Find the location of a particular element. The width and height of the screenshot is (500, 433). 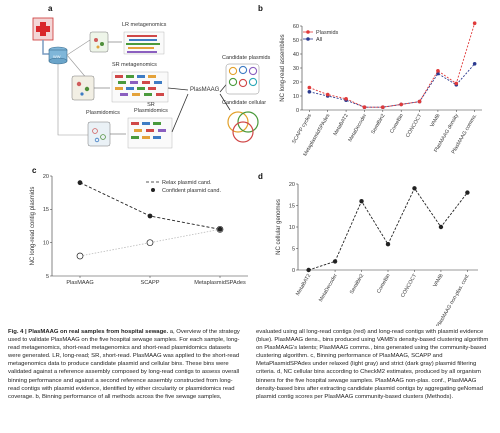

y-tick-label: 50 is located at coordinates (296, 41).